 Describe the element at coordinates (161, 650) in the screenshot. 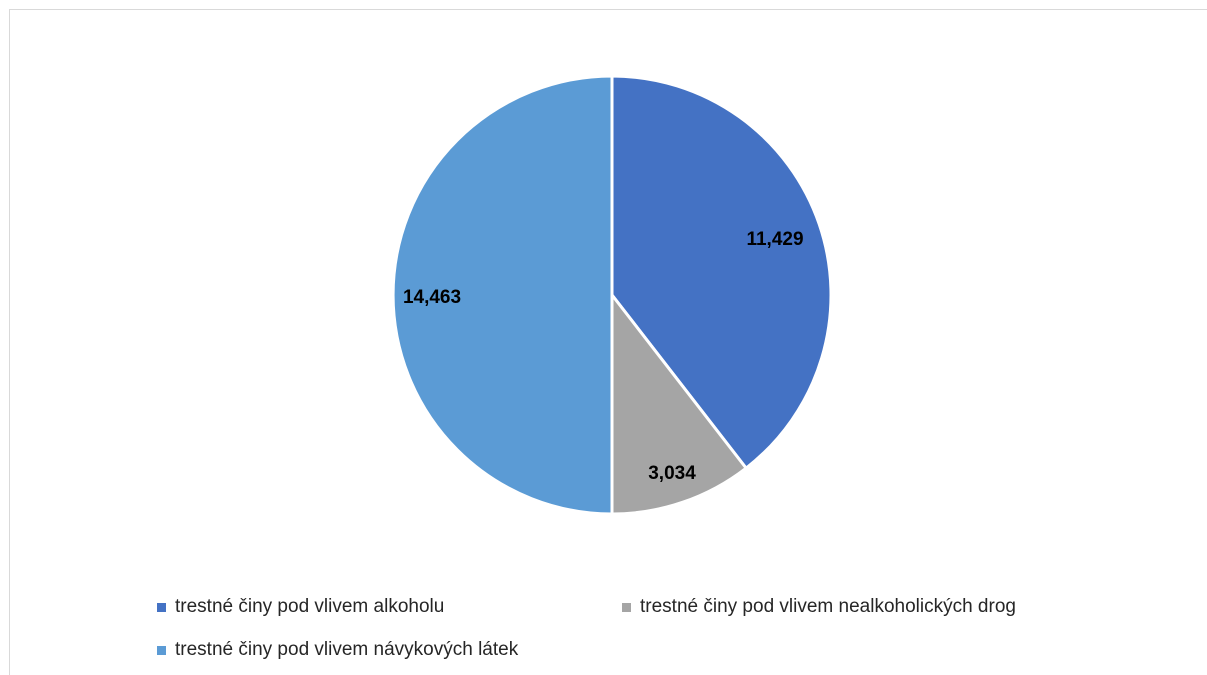

I see `legend-swatch-navykove-latky` at that location.